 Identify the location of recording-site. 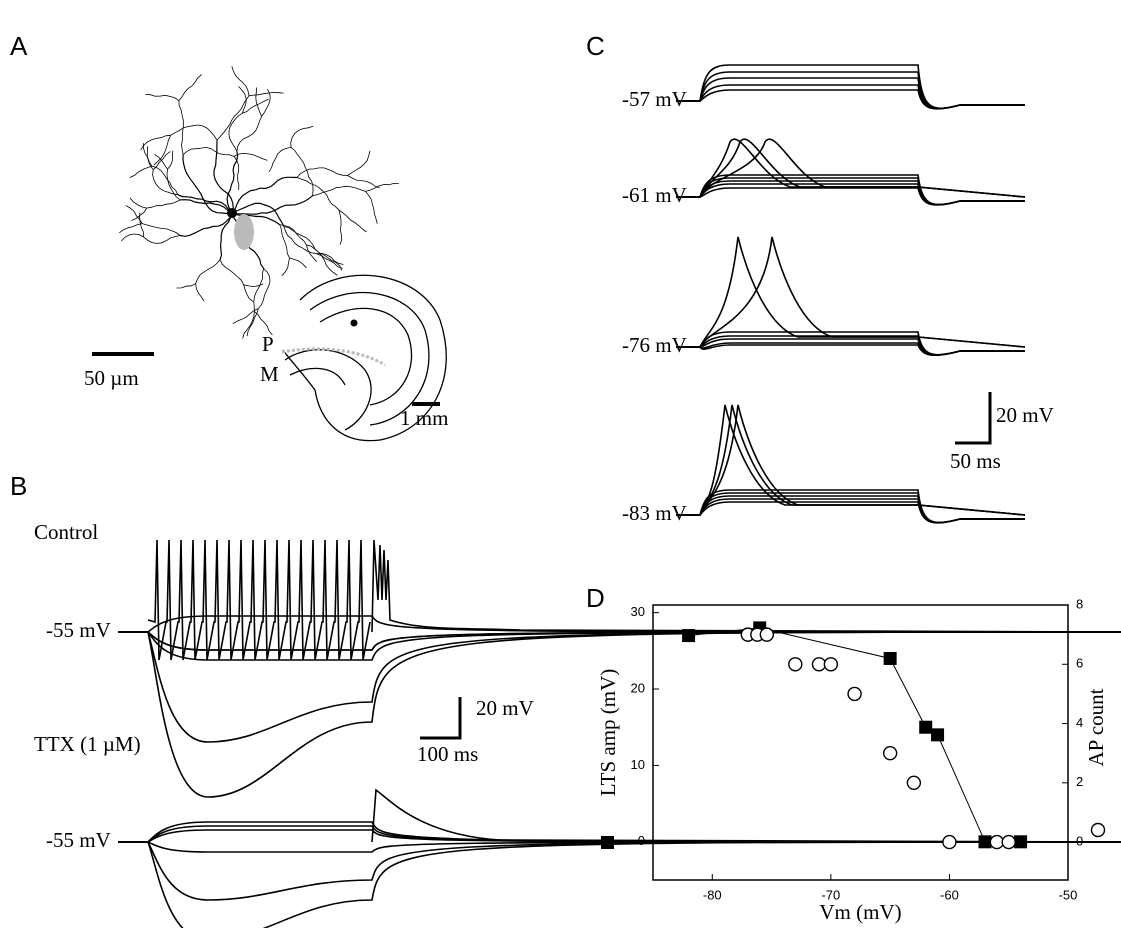
(354, 323).